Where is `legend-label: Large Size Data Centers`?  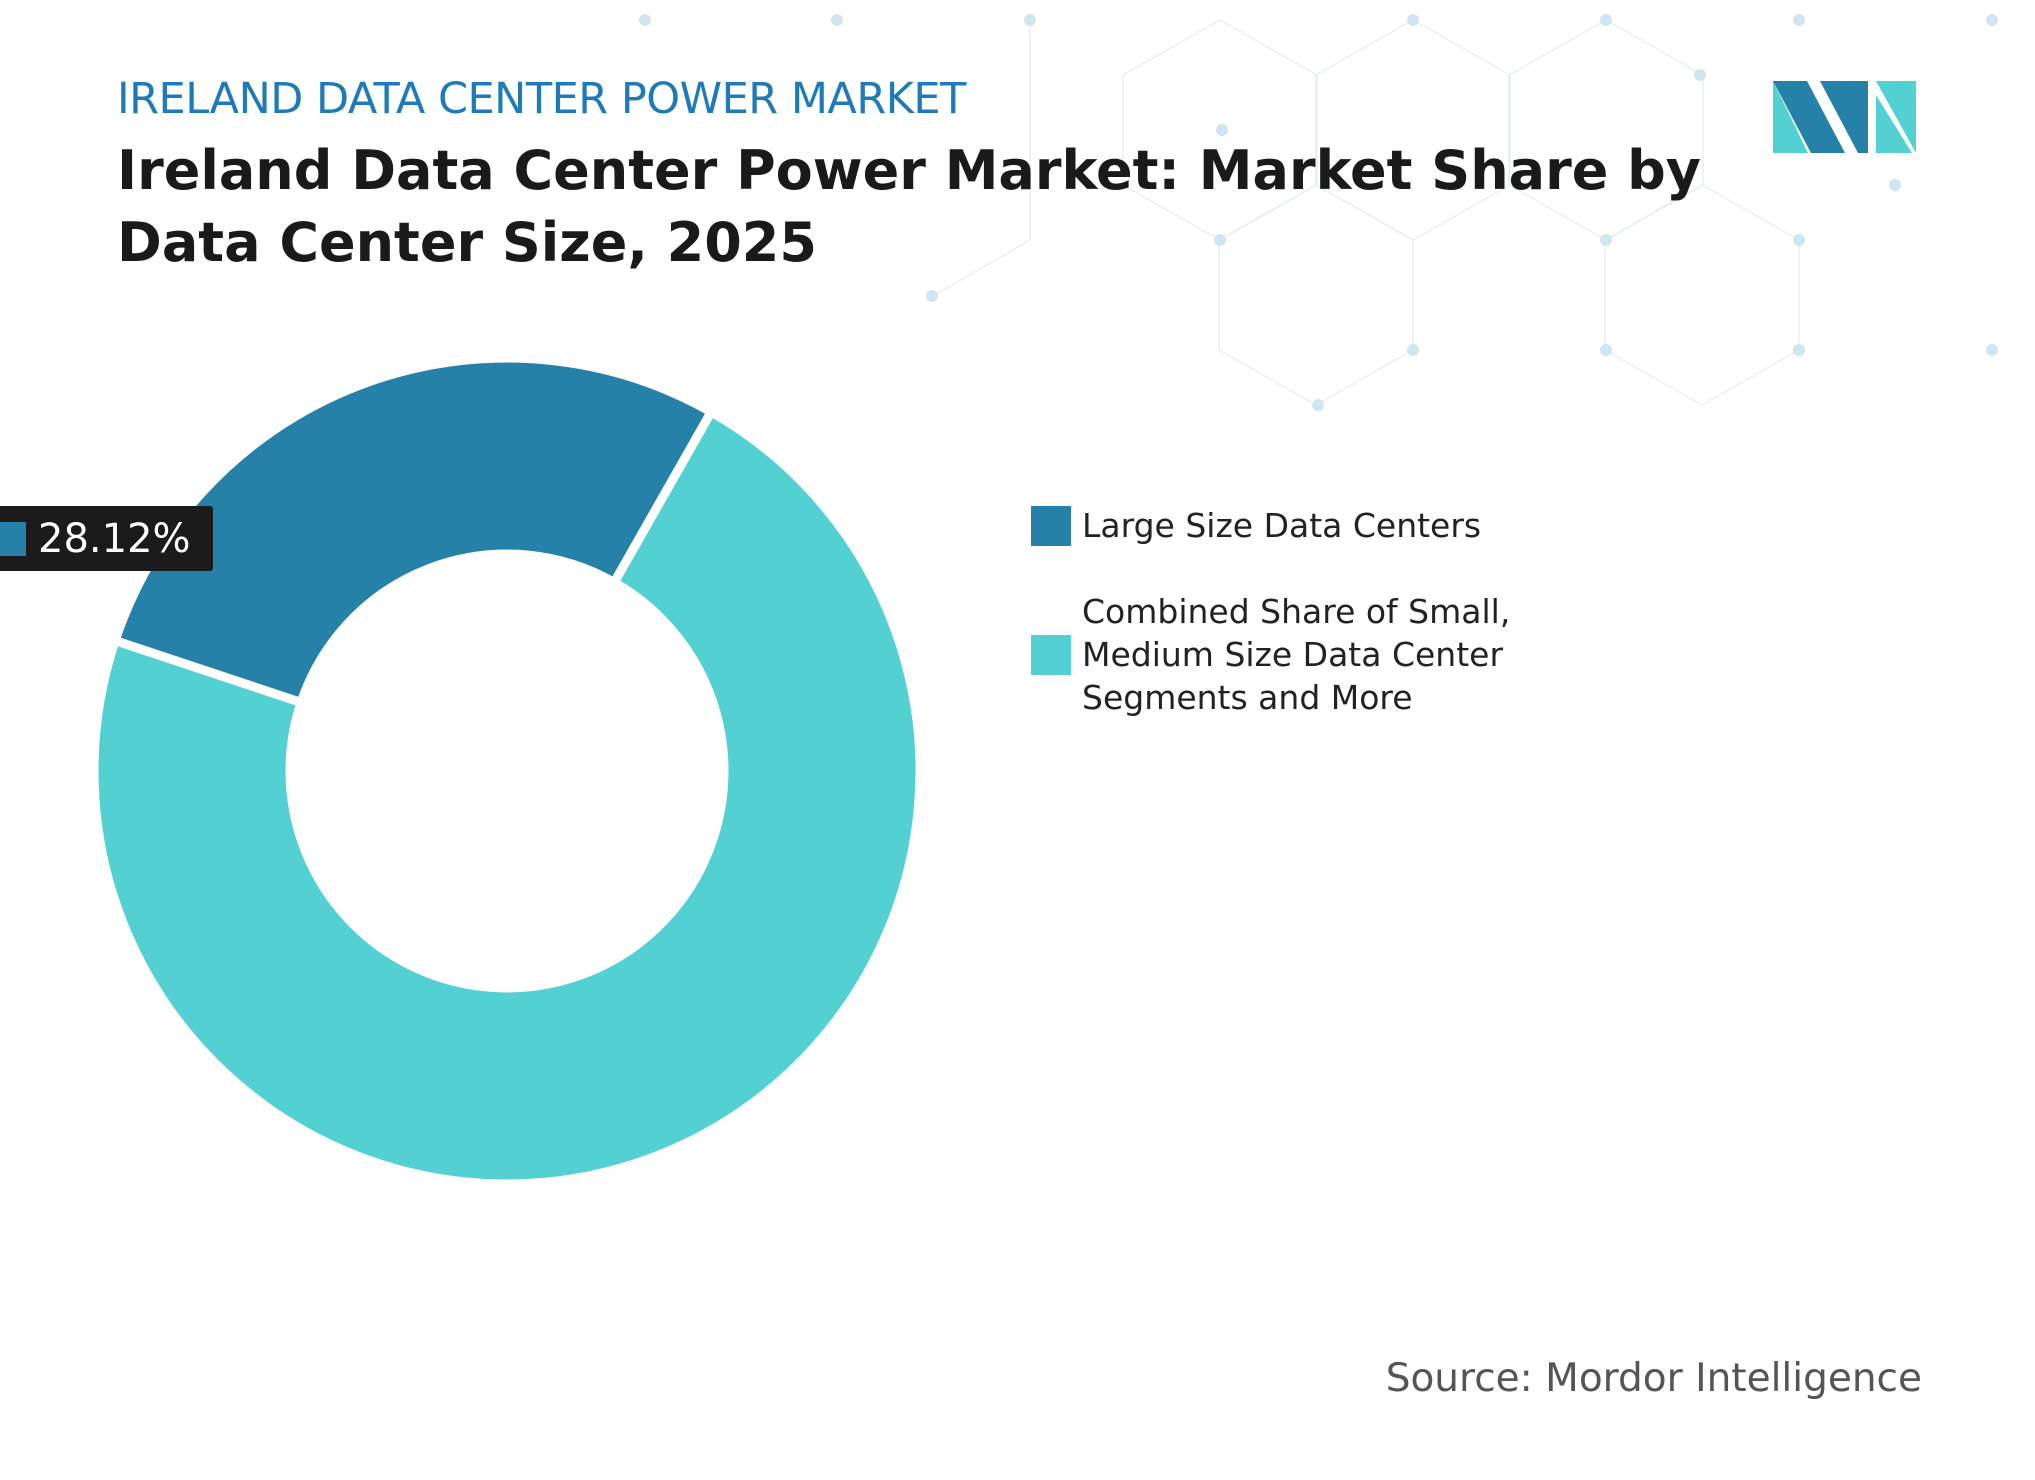
legend-label: Large Size Data Centers is located at coordinates (1282, 525).